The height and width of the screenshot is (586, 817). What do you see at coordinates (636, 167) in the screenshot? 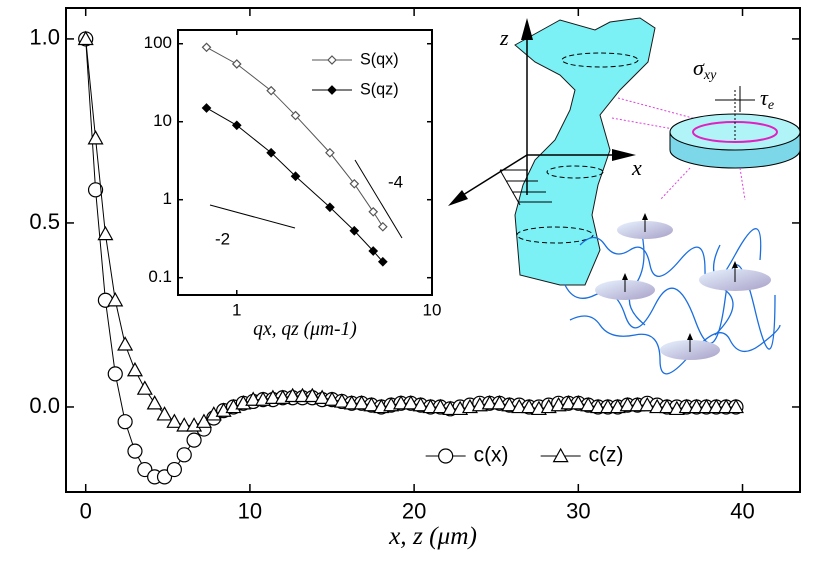
I see `diagram-label: x` at bounding box center [636, 167].